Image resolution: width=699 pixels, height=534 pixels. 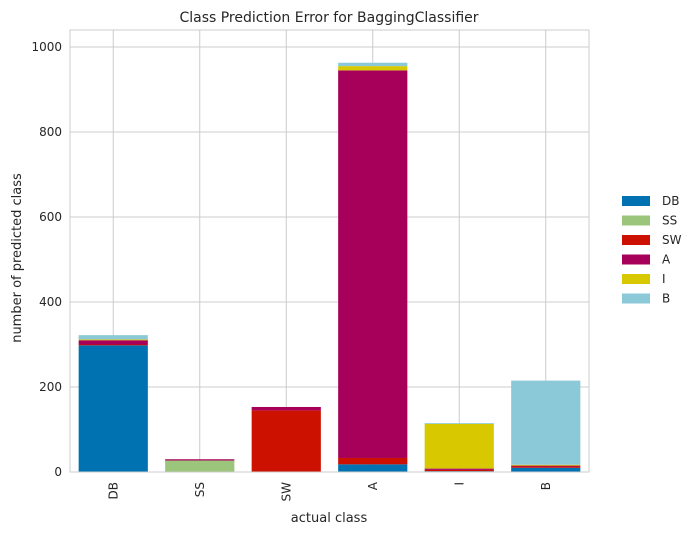 What do you see at coordinates (200, 460) in the screenshot?
I see `bar-ss-a` at bounding box center [200, 460].